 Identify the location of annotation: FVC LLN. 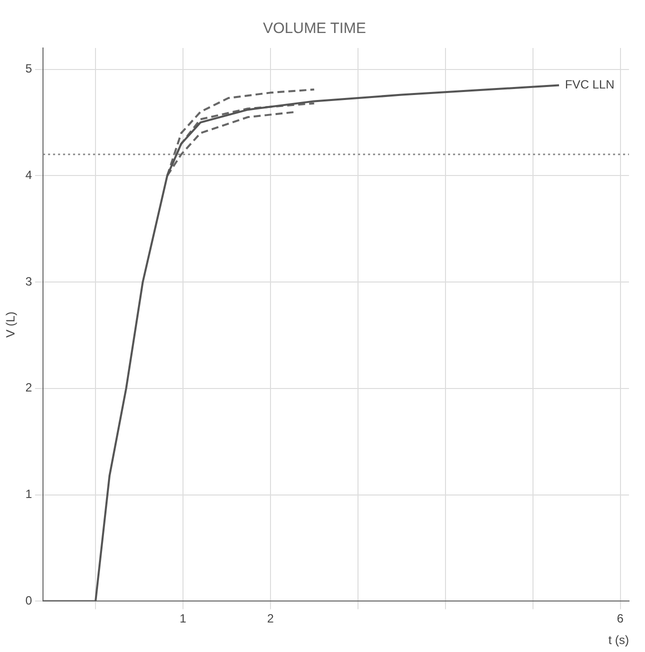
(589, 85).